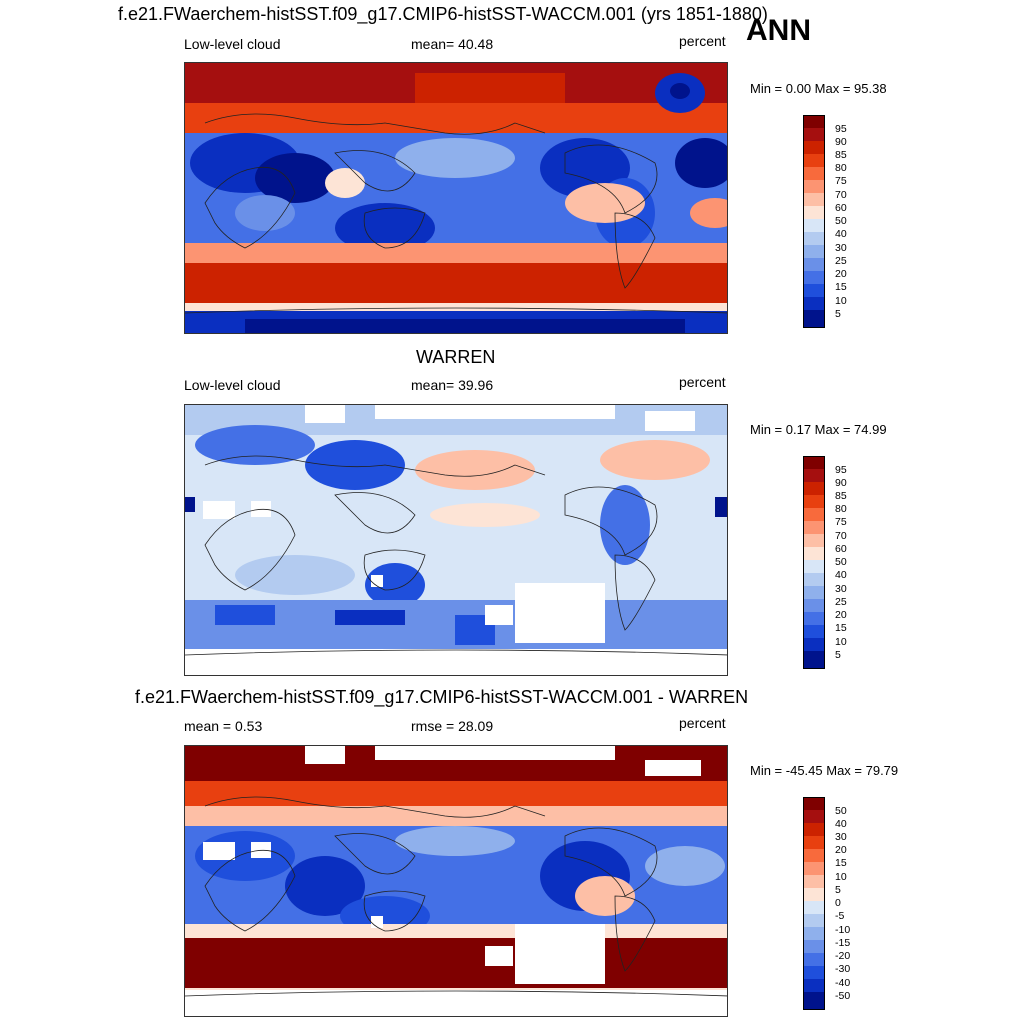 The height and width of the screenshot is (1024, 1024). What do you see at coordinates (841, 549) in the screenshot?
I see `panel2-colorbar-label: 60` at bounding box center [841, 549].